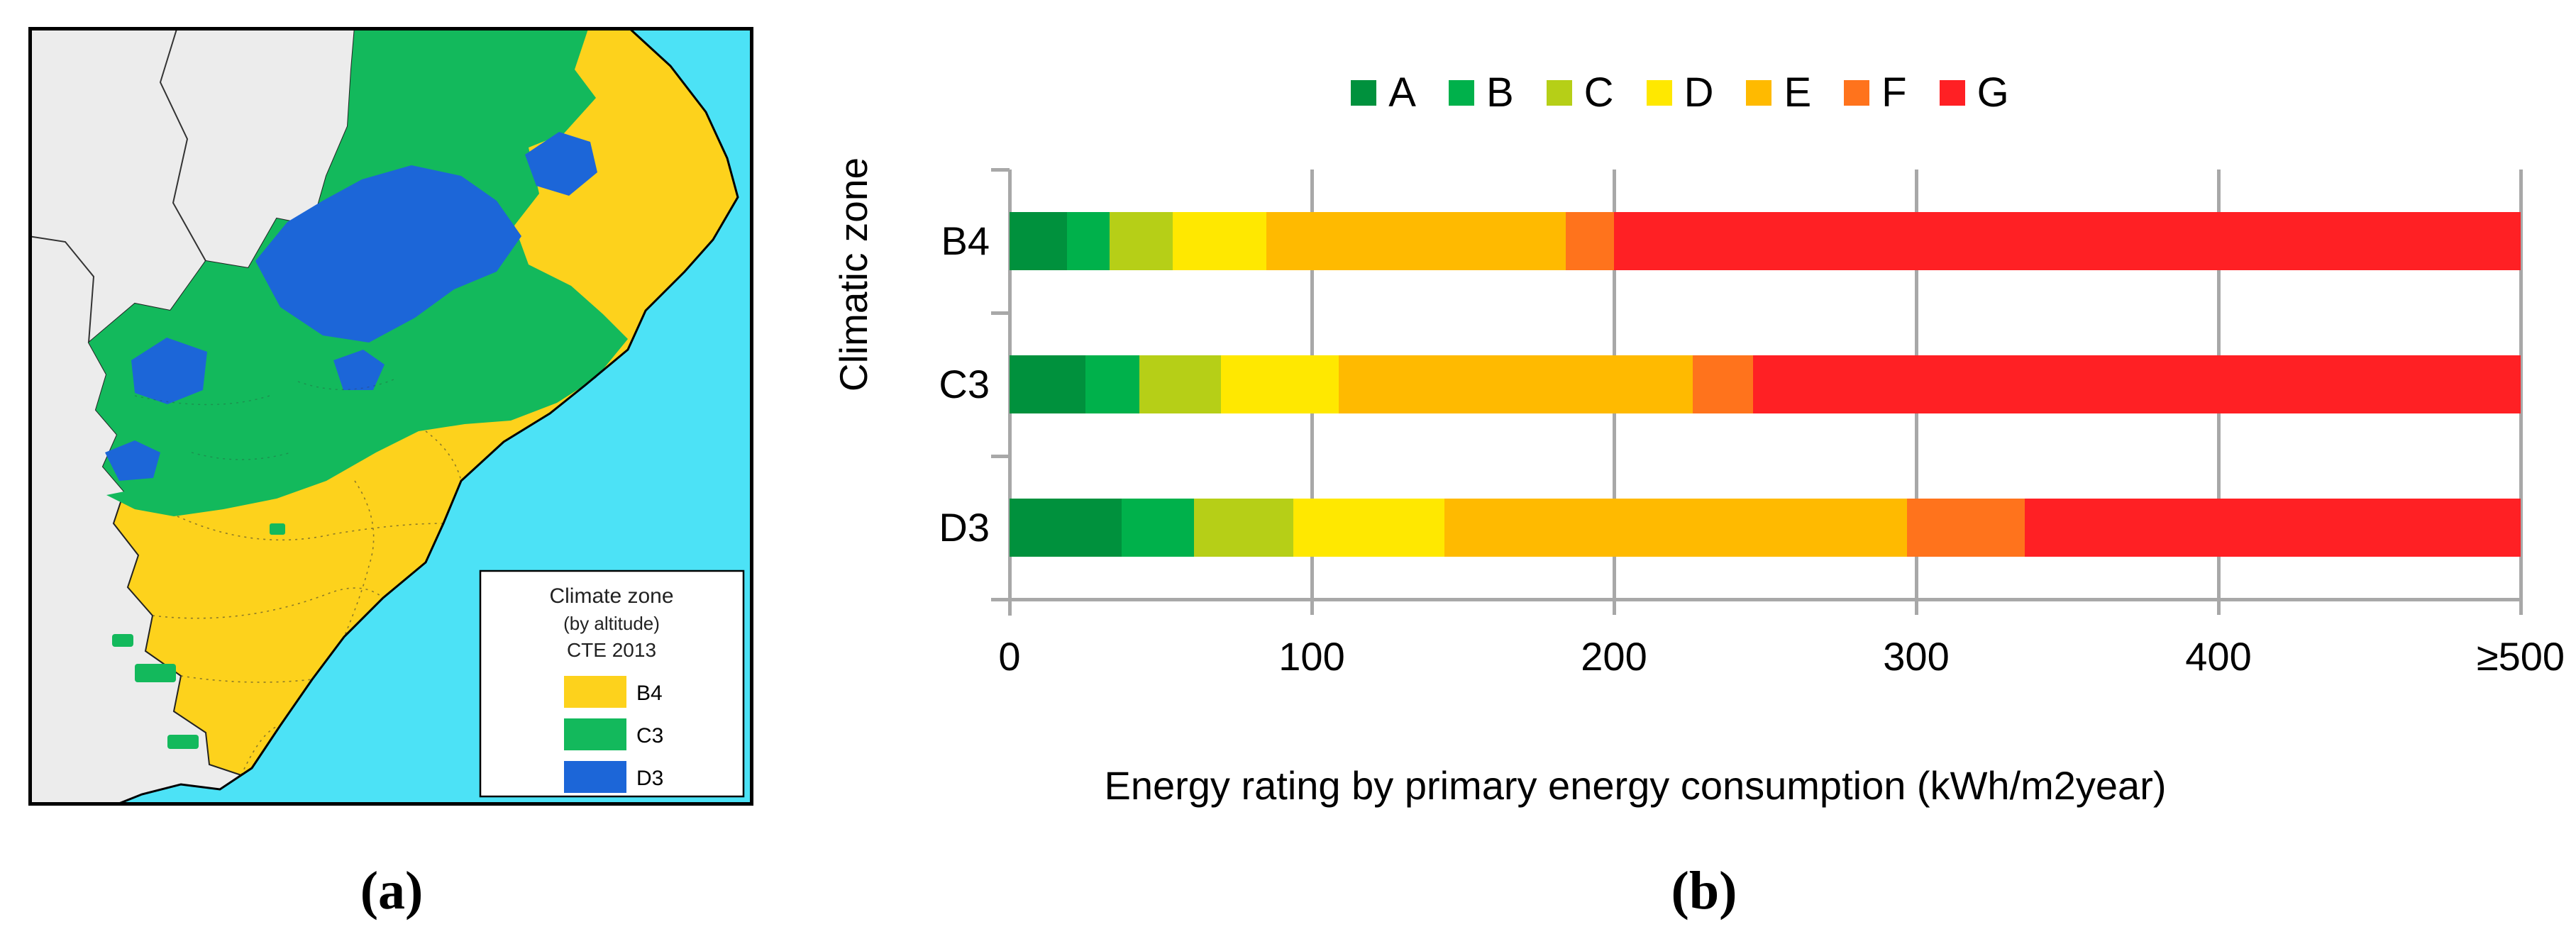 This screenshot has height=939, width=2576. Describe the element at coordinates (1966, 528) in the screenshot. I see `bar-segment-D3-F` at that location.